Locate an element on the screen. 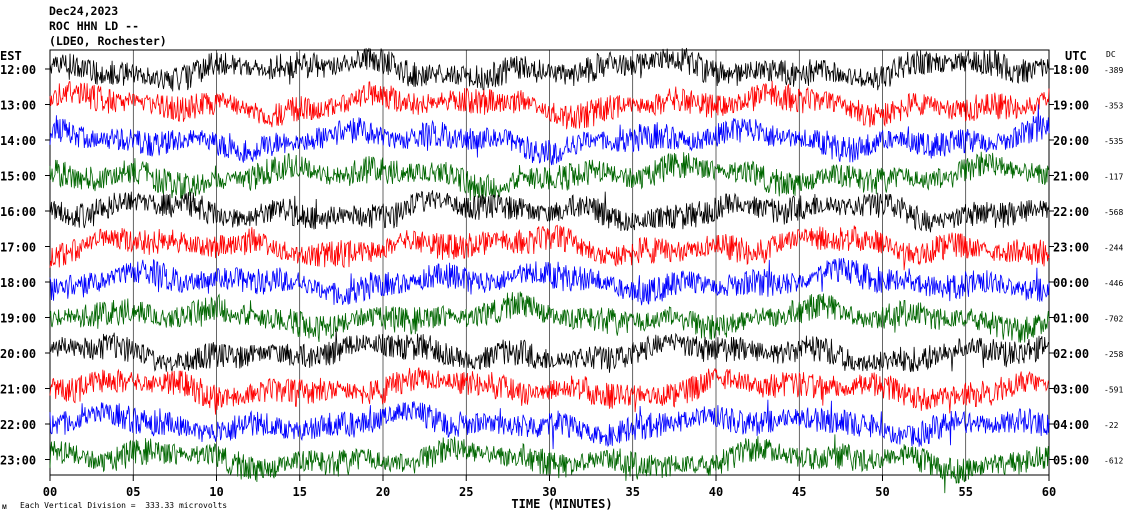  est-label-10: 22:00 is located at coordinates (18, 425).